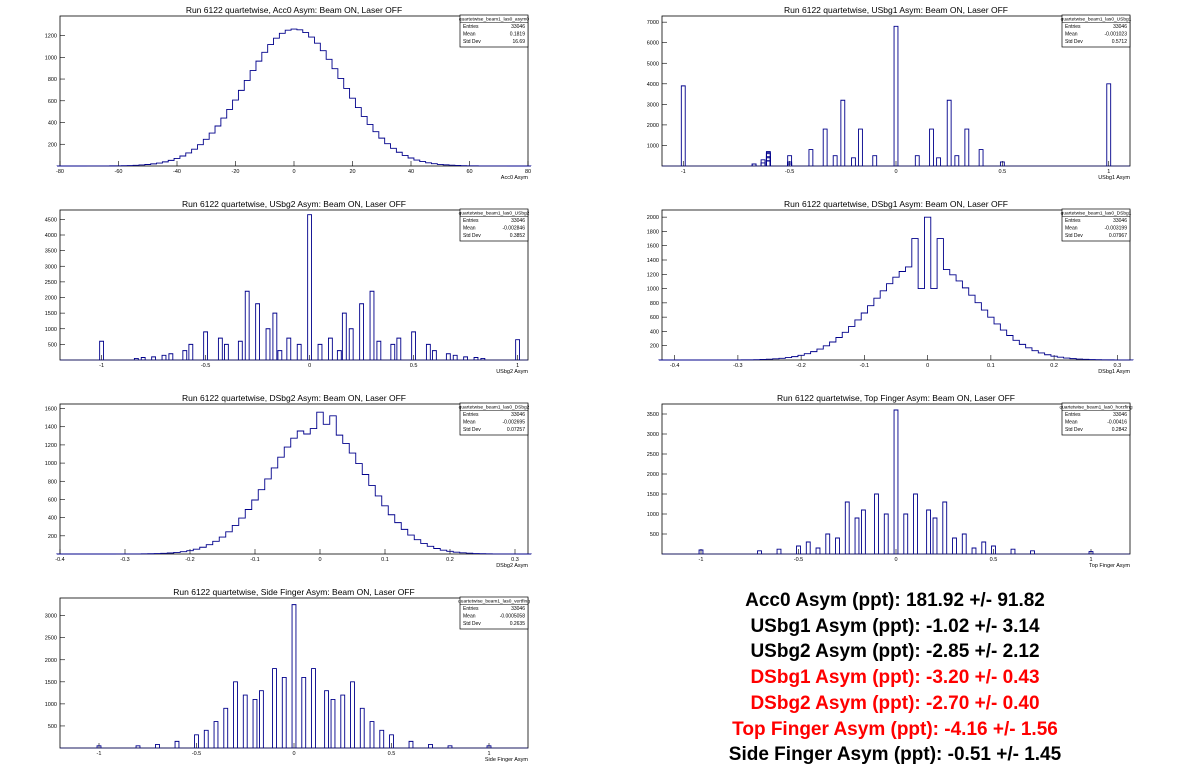 The width and height of the screenshot is (1196, 772). What do you see at coordinates (512, 566) in the screenshot?
I see `x-axis-label: DSbg2 Asym` at bounding box center [512, 566].